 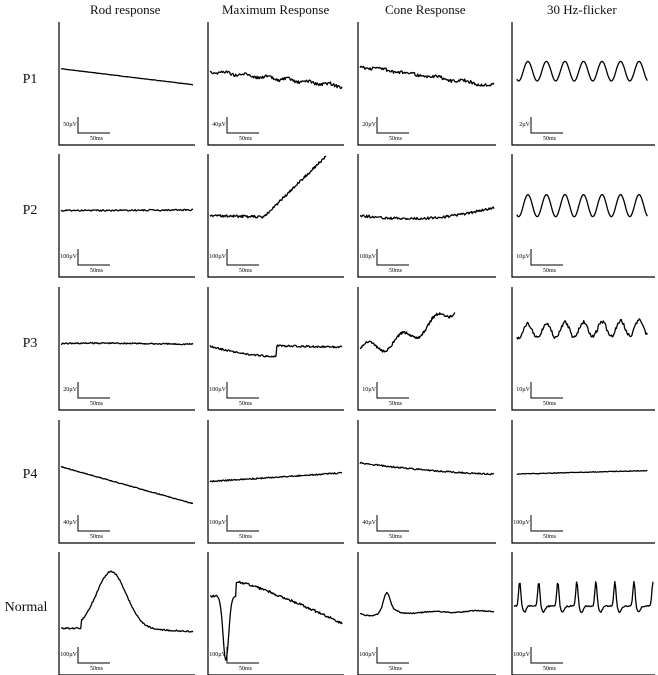 I want to click on column-header-30hz-flicker: 30 Hz-flicker, so click(x=582, y=9).